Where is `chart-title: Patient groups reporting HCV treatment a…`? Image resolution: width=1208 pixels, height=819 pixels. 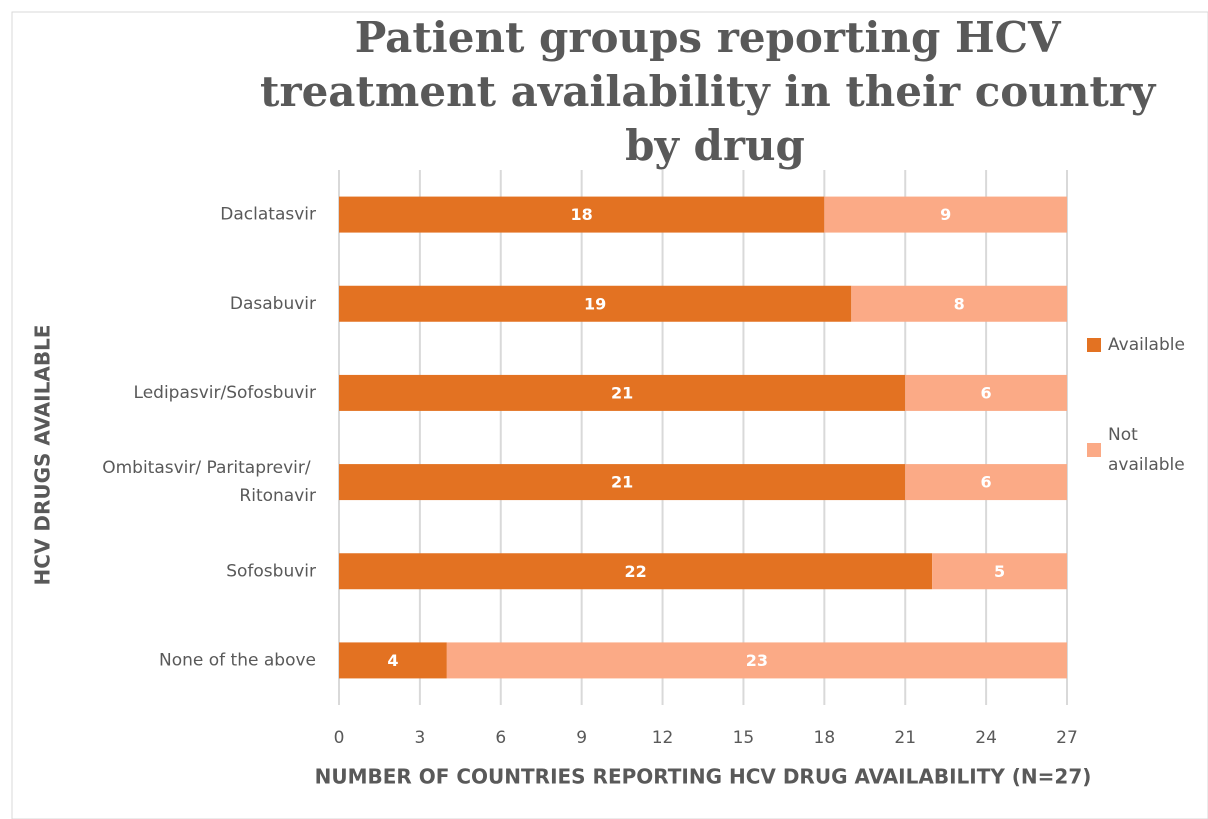
chart-title: Patient groups reporting HCV treatment a… is located at coordinates (715, 91).